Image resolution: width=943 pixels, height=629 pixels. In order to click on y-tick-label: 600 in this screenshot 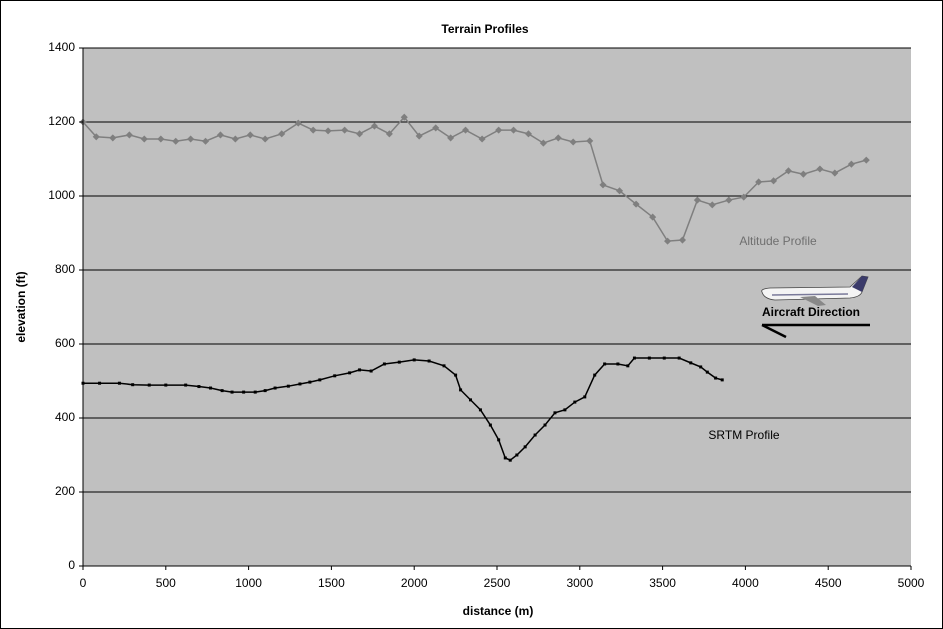, I will do `click(65, 343)`.